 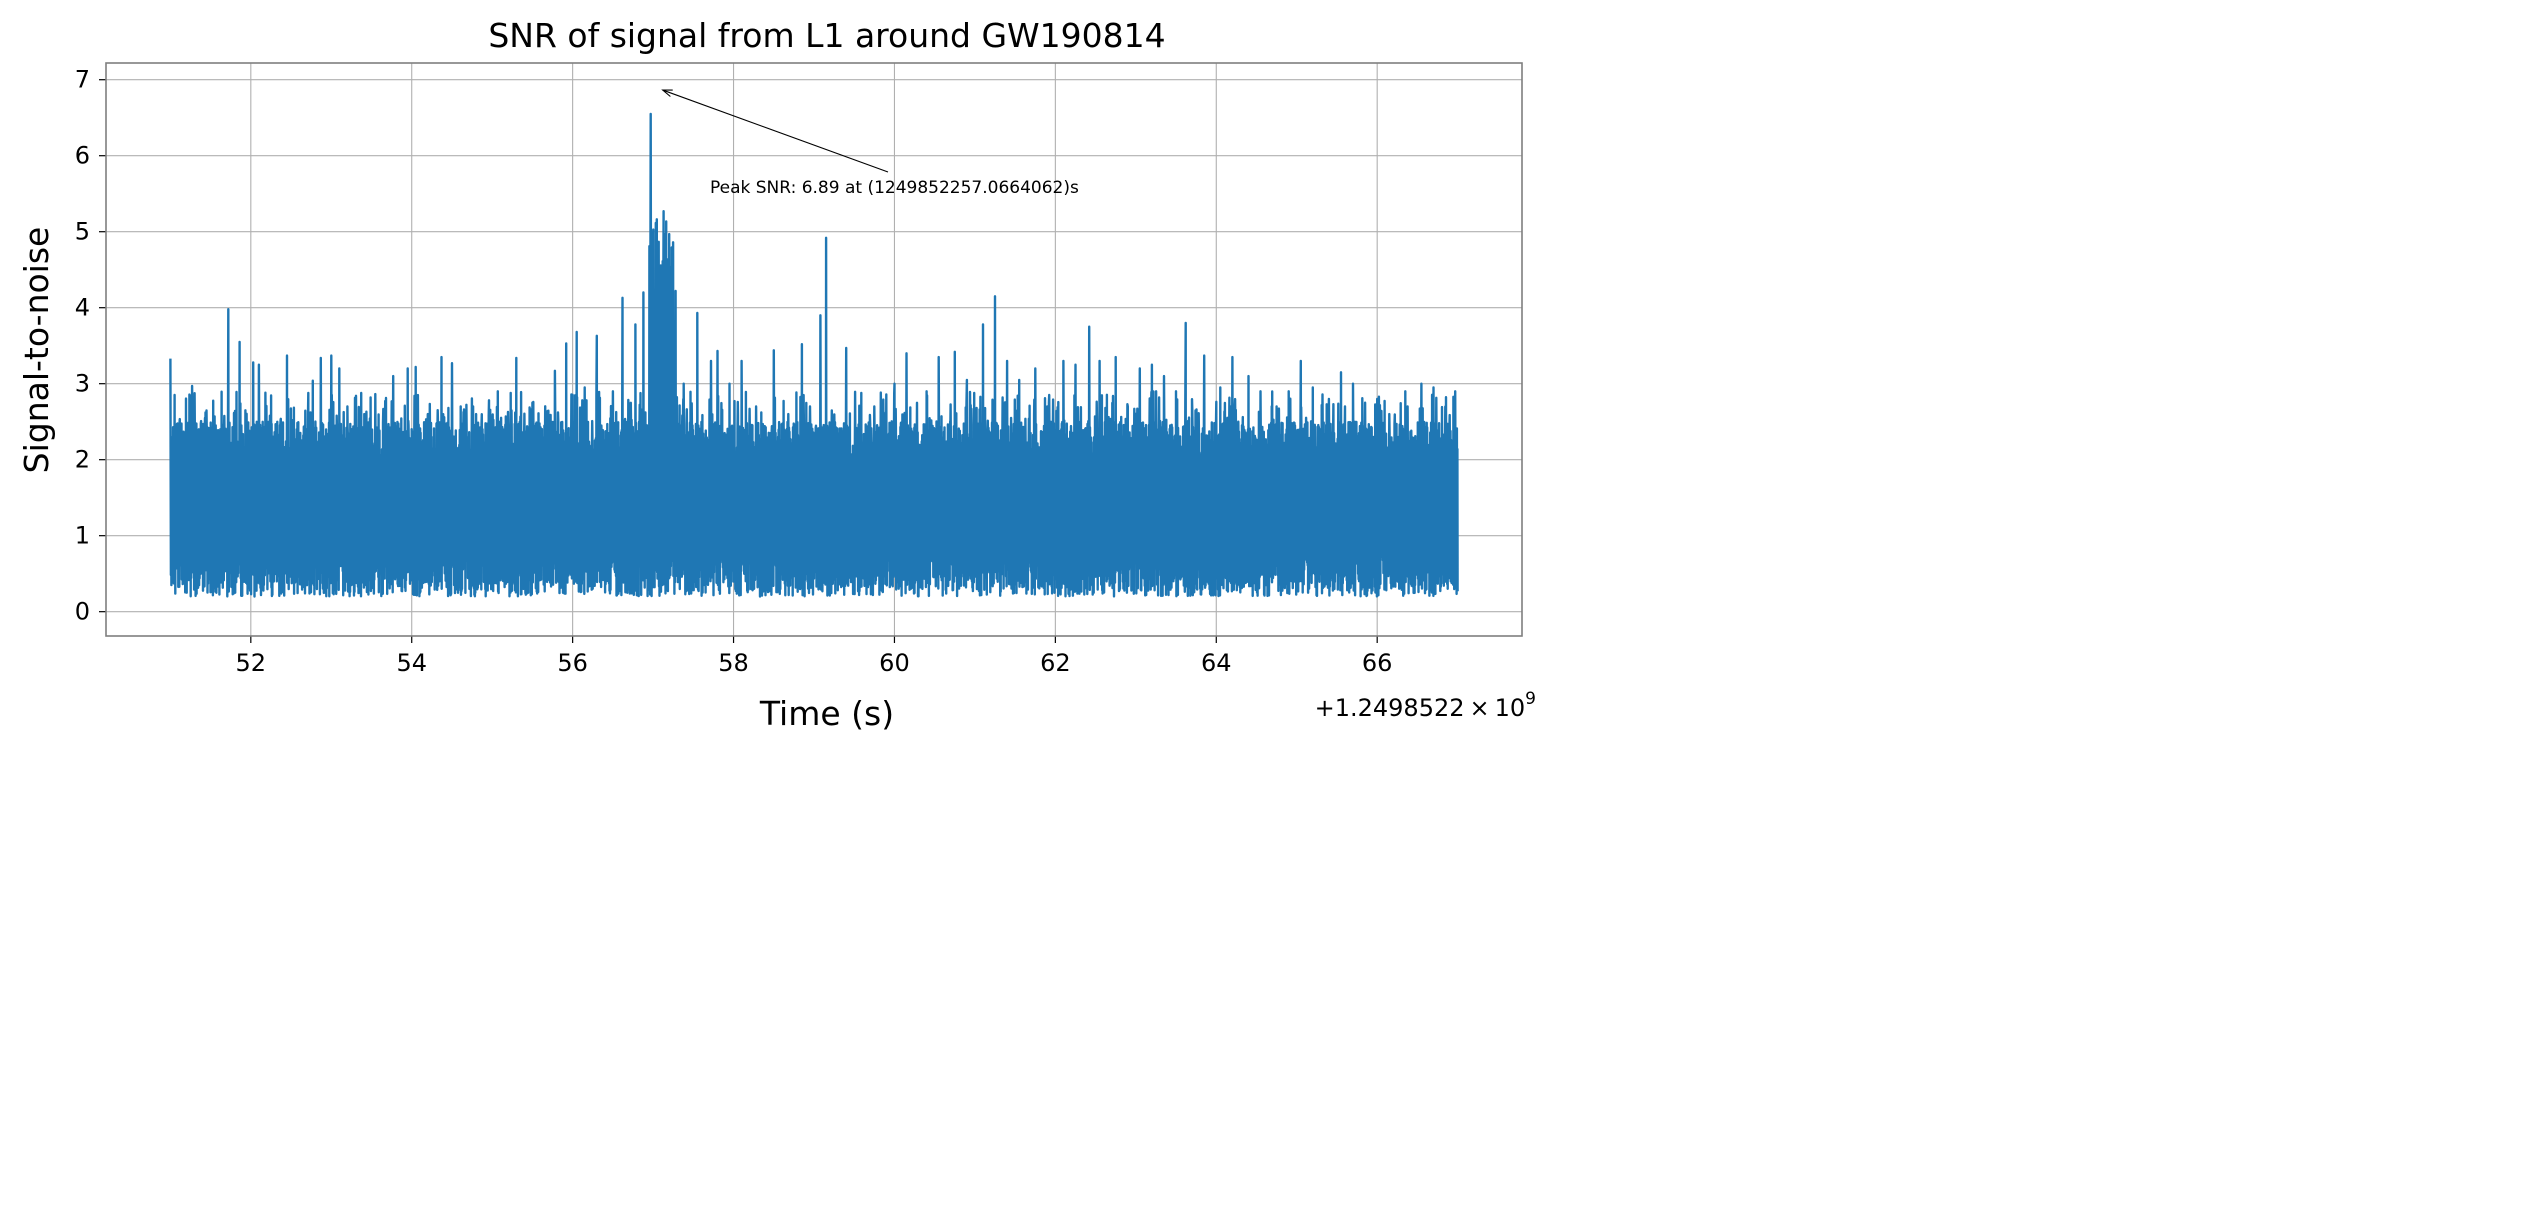 What do you see at coordinates (733, 663) in the screenshot?
I see `x-tick-label: 58` at bounding box center [733, 663].